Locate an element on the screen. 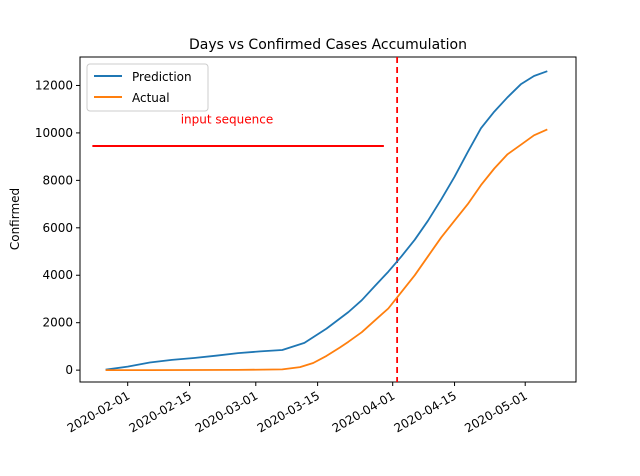 This screenshot has height=476, width=640. legend-label-actual: Actual is located at coordinates (151, 98).